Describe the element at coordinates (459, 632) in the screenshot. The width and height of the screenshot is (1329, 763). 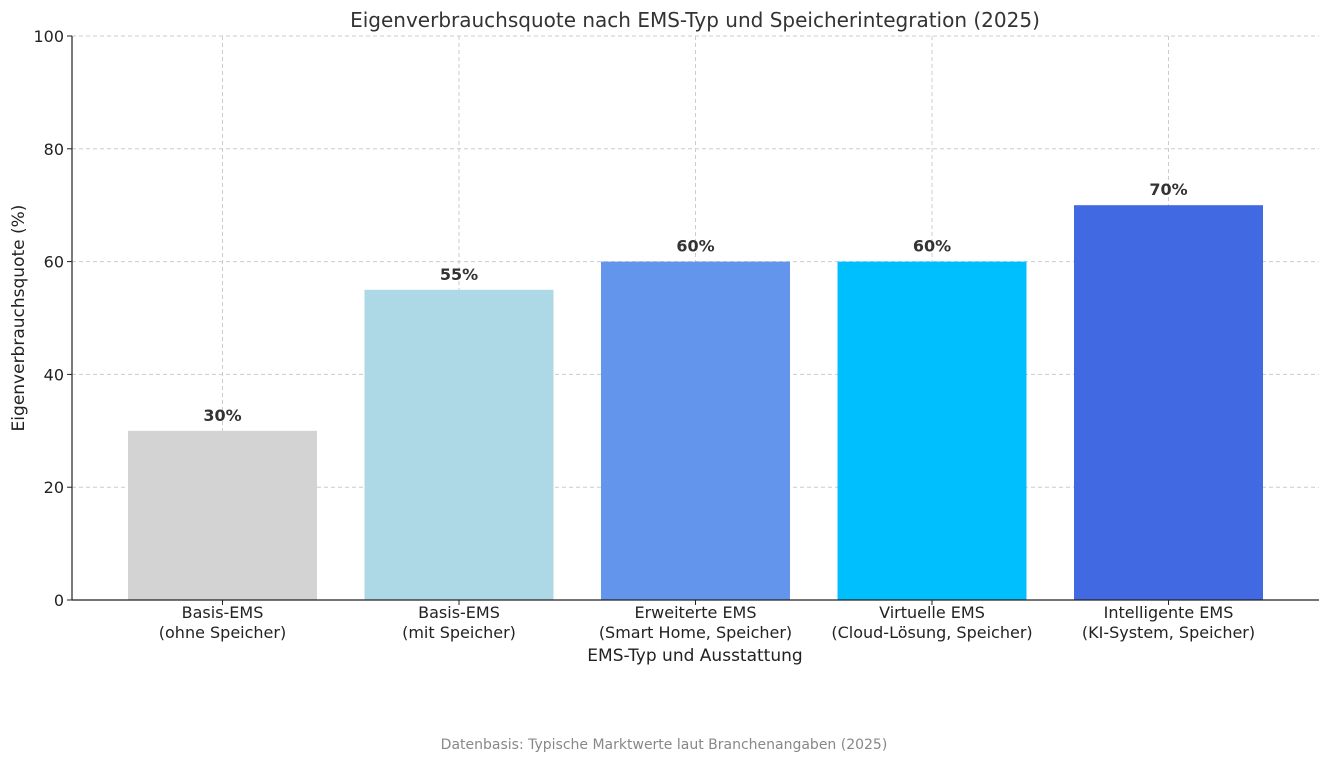
I see `x-tick-label-line: (mit Speicher)` at that location.